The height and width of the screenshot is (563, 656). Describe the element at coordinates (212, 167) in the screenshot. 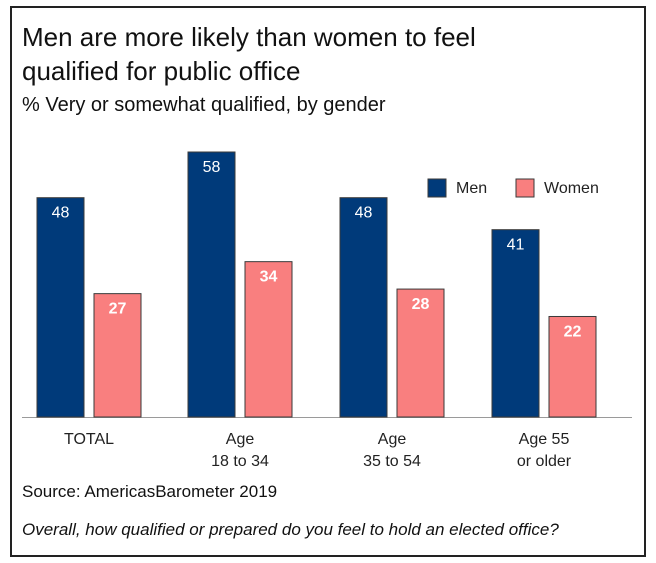

I see `data-label-men-1: 58` at that location.